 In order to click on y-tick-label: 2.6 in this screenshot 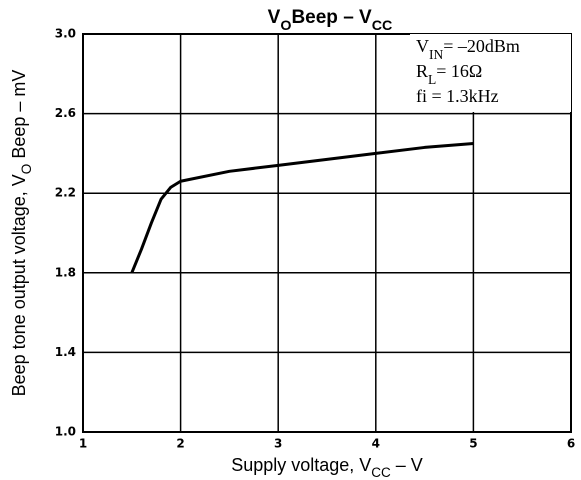, I will do `click(65, 113)`.